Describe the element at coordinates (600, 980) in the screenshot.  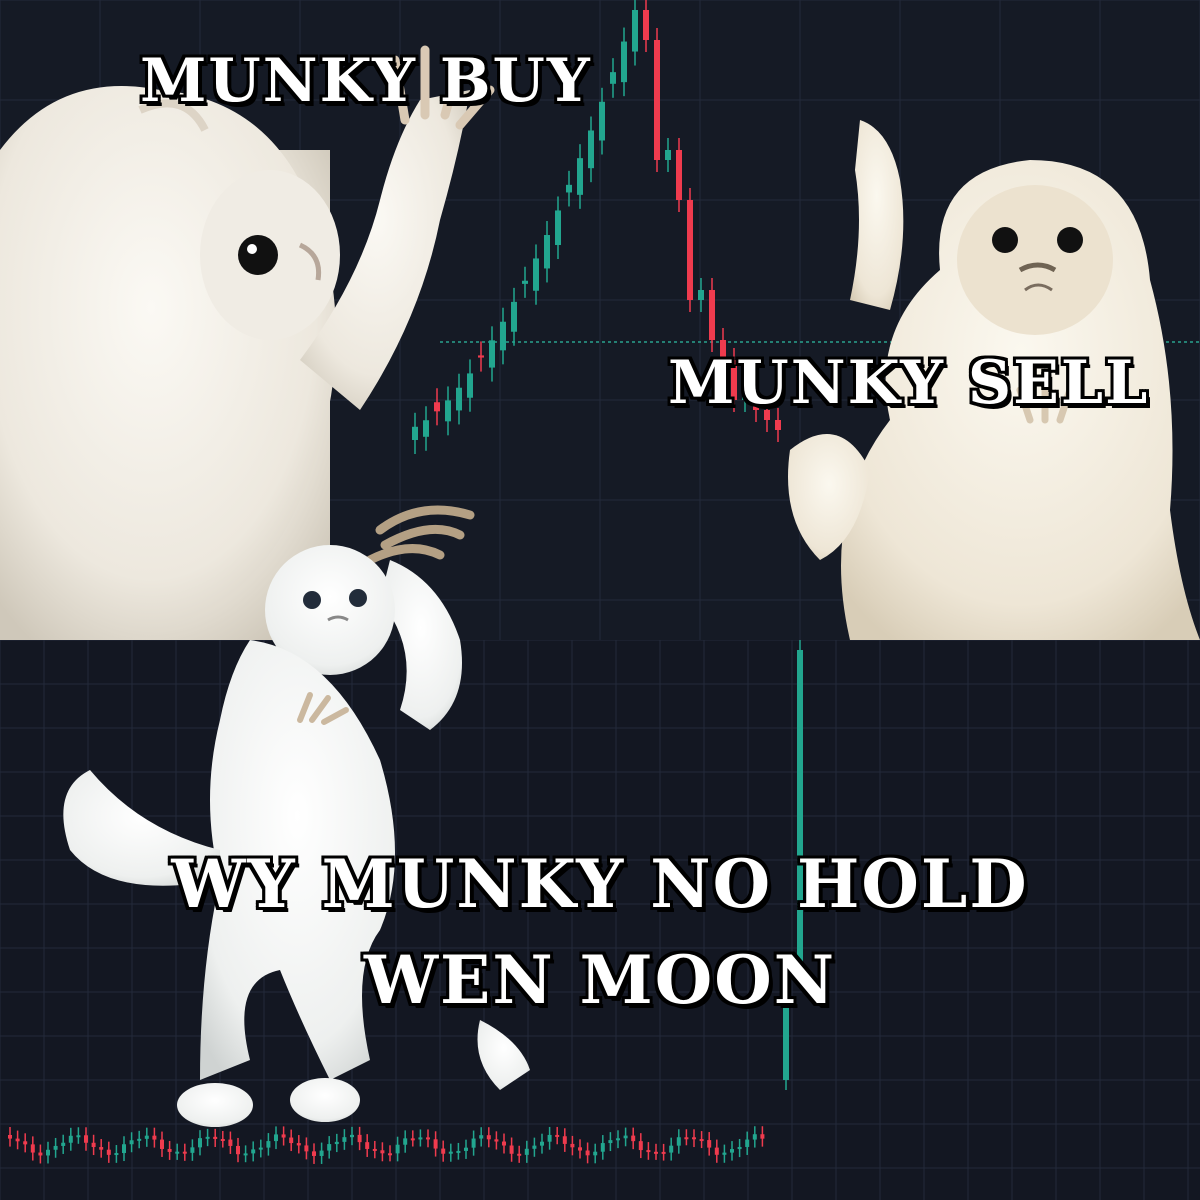
I see `caption-line-2: WEN MOON` at that location.